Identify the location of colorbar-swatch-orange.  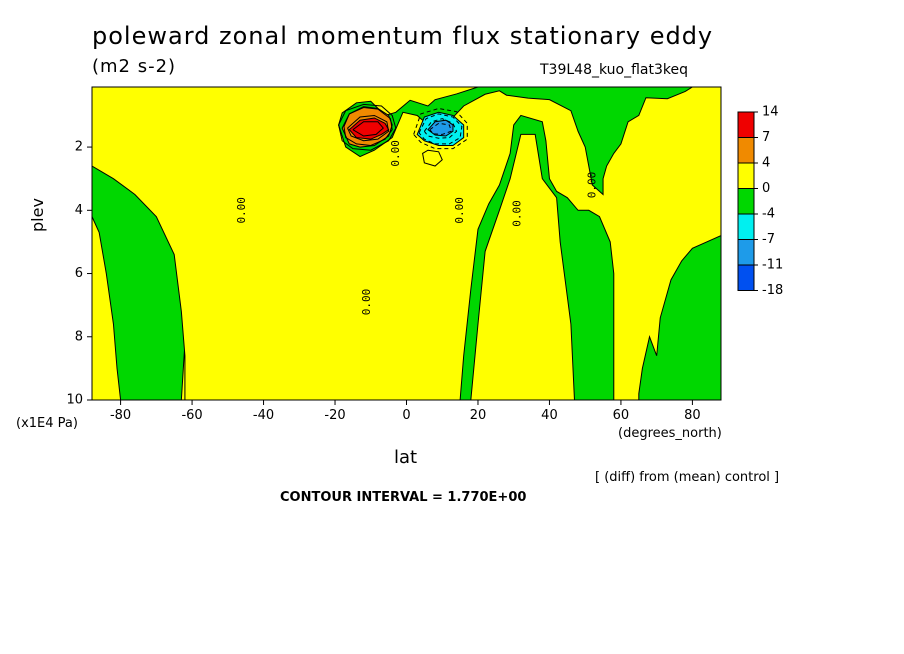
(746, 150).